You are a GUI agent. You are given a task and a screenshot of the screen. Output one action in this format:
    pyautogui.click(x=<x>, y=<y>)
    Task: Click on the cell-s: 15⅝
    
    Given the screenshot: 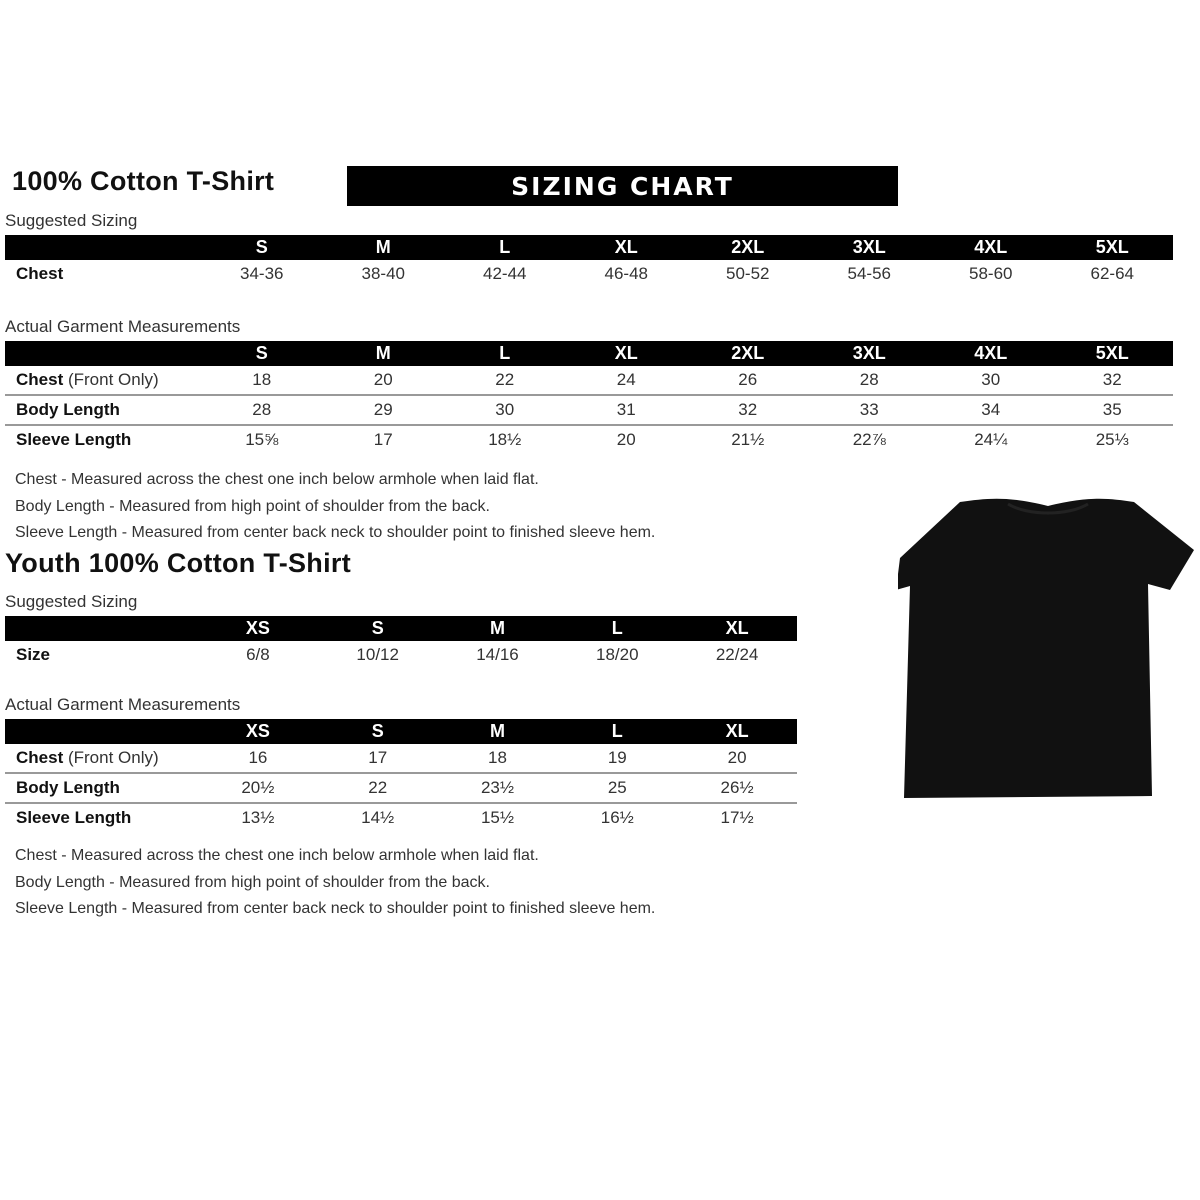 What is the action you would take?
    pyautogui.click(x=262, y=439)
    